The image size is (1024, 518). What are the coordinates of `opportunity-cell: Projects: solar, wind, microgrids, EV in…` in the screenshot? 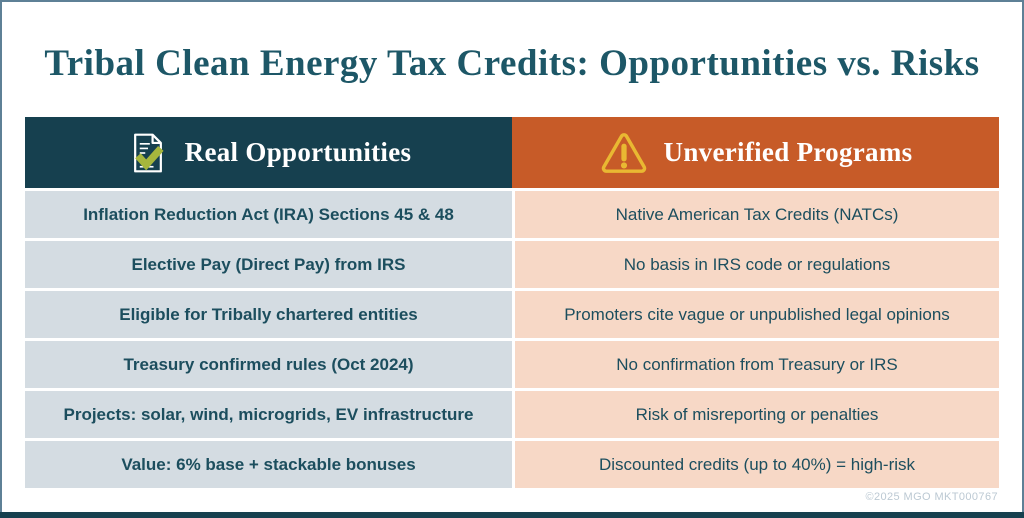 It's located at (268, 414).